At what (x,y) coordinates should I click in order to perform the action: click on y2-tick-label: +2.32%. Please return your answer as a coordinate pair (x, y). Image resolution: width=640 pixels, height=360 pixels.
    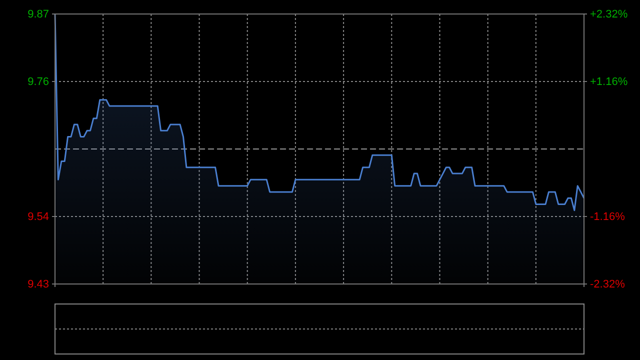
    Looking at the image, I should click on (609, 14).